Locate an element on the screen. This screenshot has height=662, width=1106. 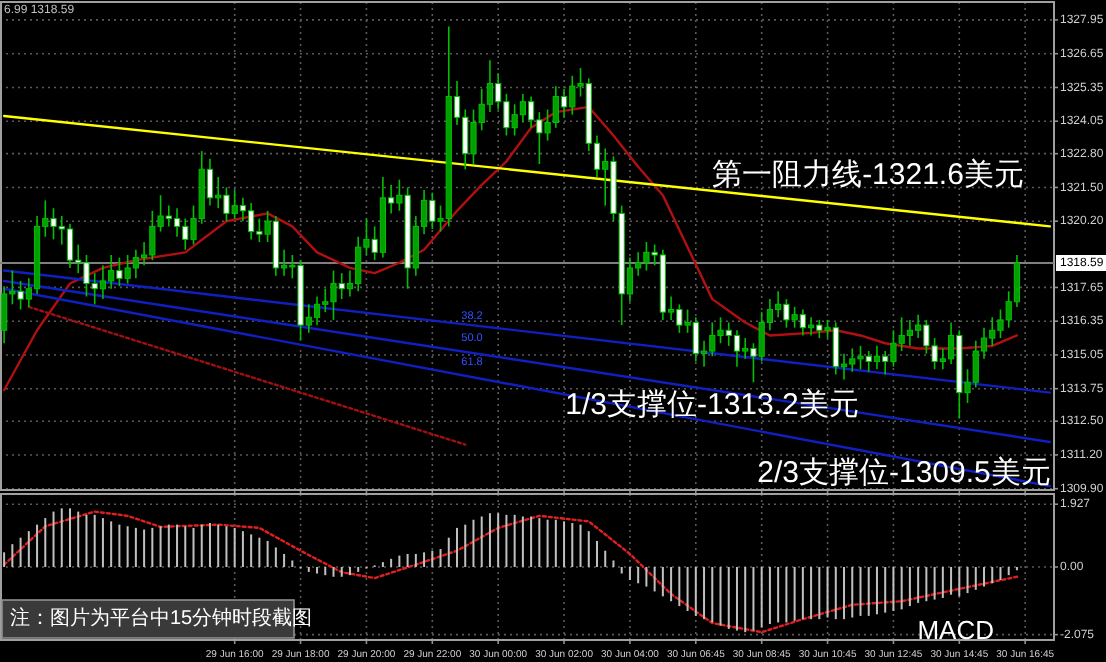
annotation: MACD is located at coordinates (955, 629).